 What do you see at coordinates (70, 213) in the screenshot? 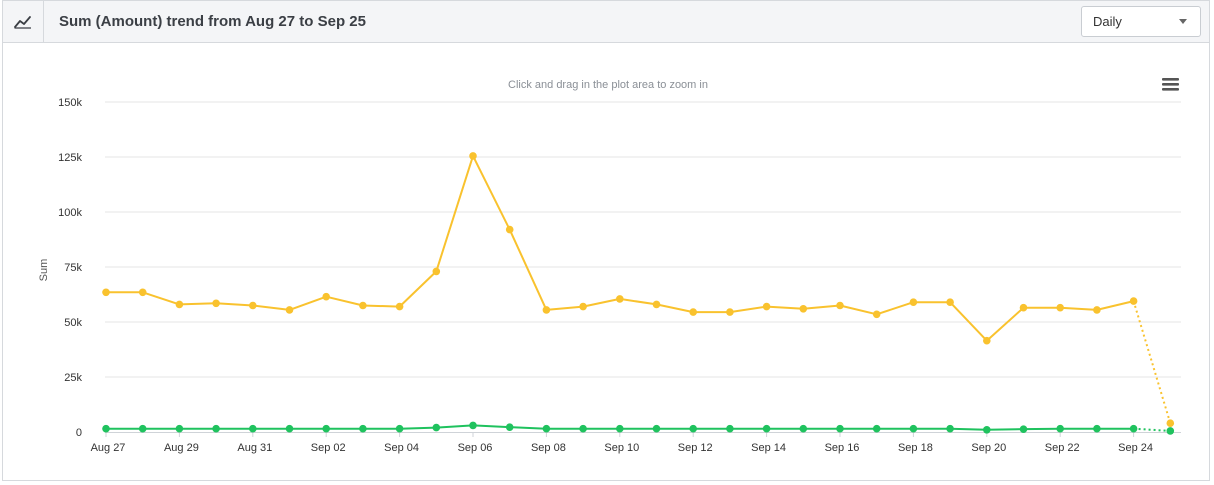
I see `y-tick-label: 100k` at bounding box center [70, 213].